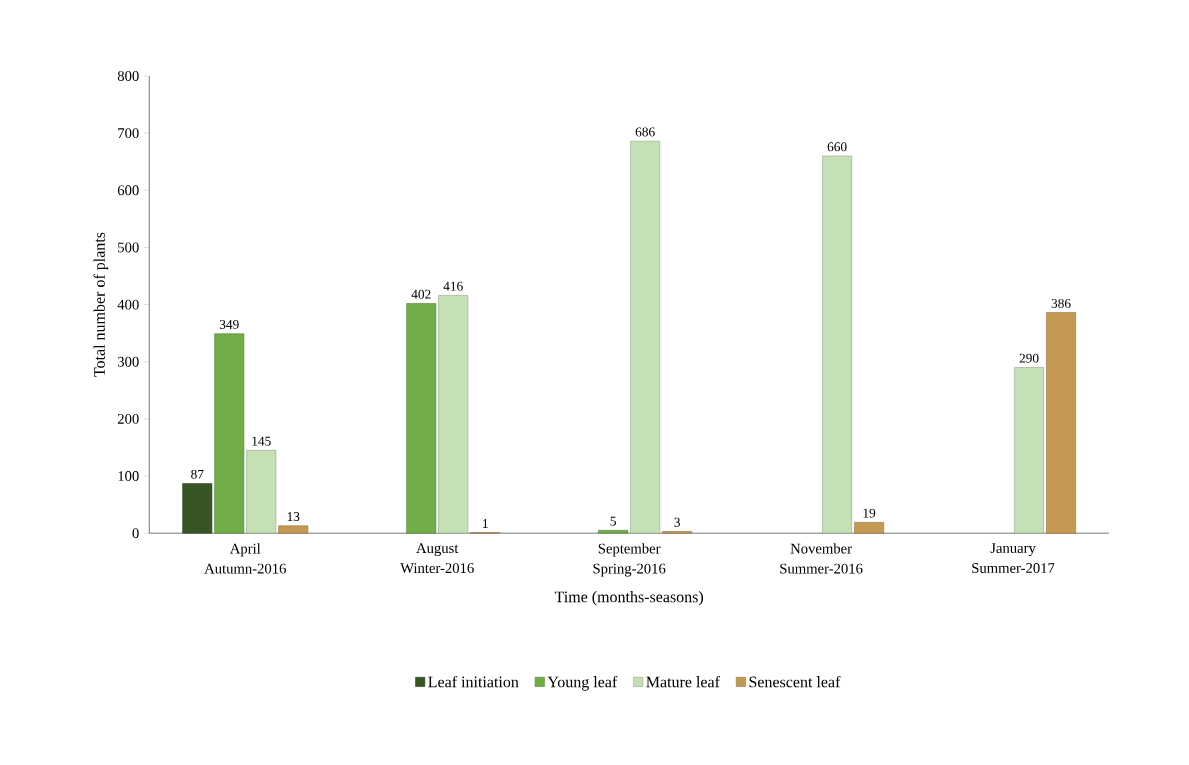  I want to click on data-label: 416, so click(453, 286).